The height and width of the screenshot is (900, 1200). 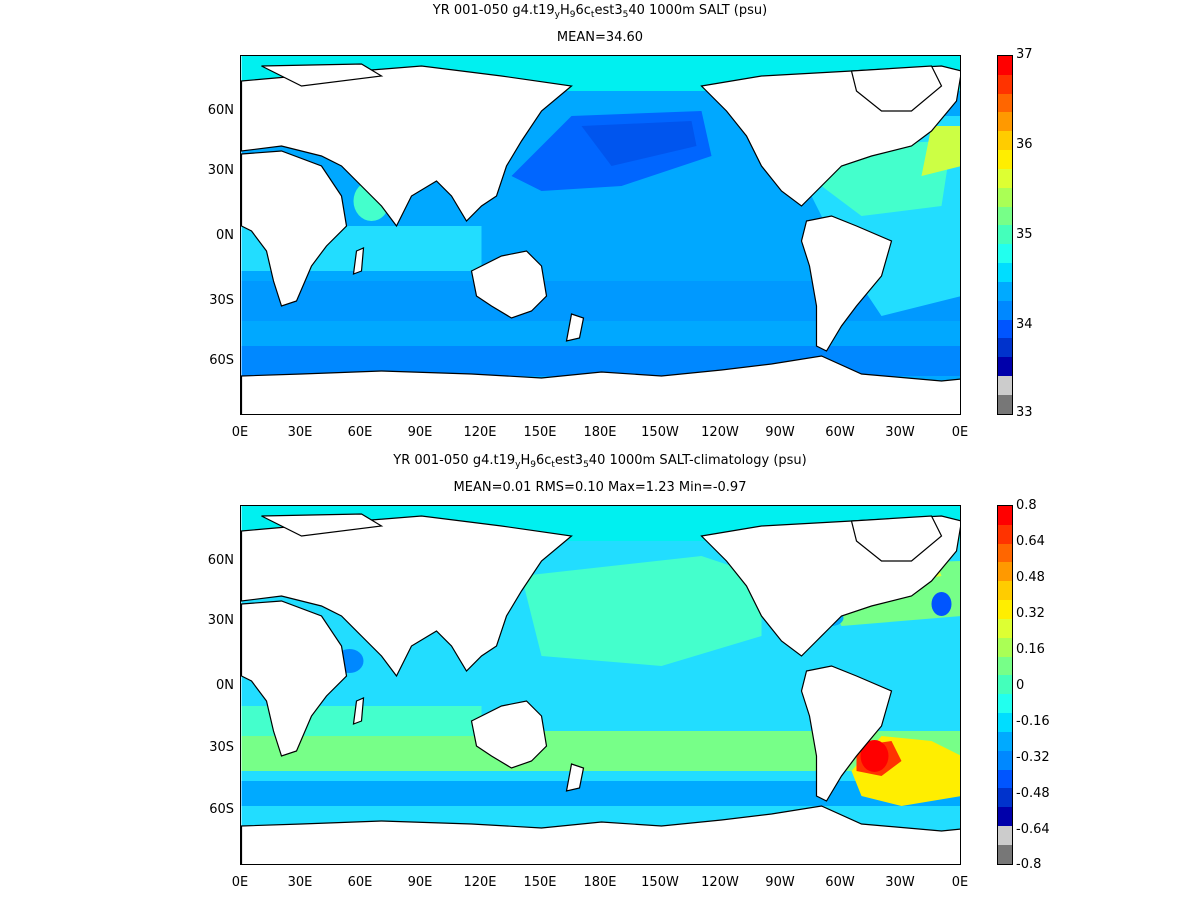 What do you see at coordinates (1024, 144) in the screenshot?
I see `panel1-colorbar-label: 36` at bounding box center [1024, 144].